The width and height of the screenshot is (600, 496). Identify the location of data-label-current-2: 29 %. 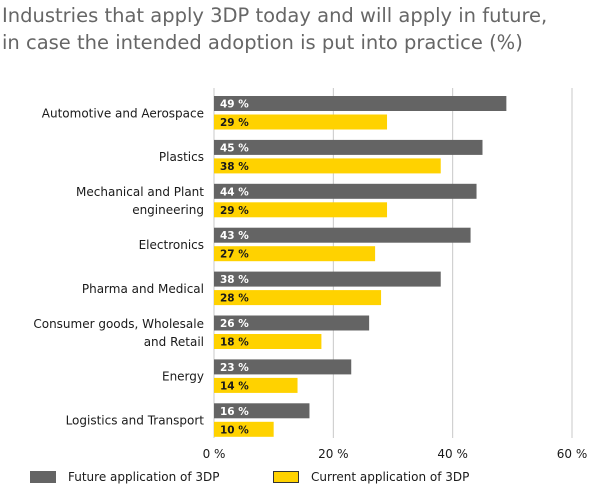
(234, 211).